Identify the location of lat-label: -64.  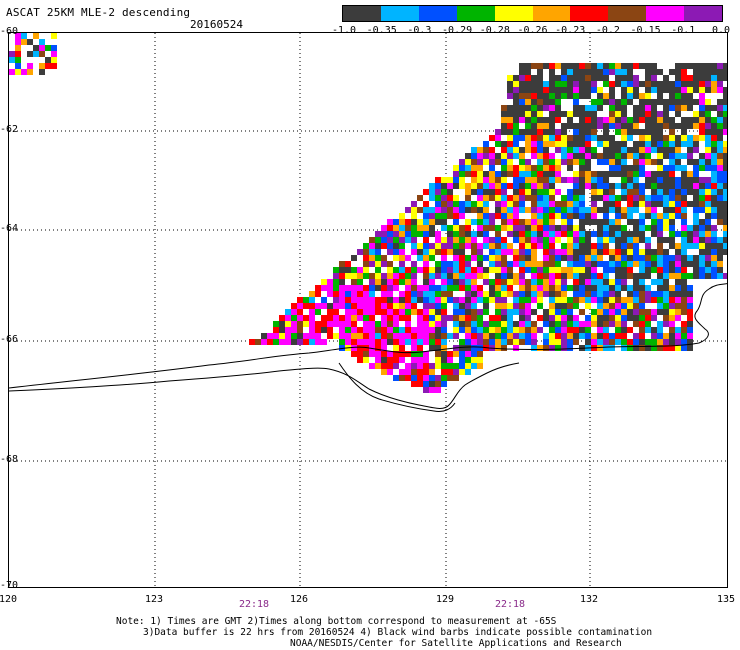
(9, 228).